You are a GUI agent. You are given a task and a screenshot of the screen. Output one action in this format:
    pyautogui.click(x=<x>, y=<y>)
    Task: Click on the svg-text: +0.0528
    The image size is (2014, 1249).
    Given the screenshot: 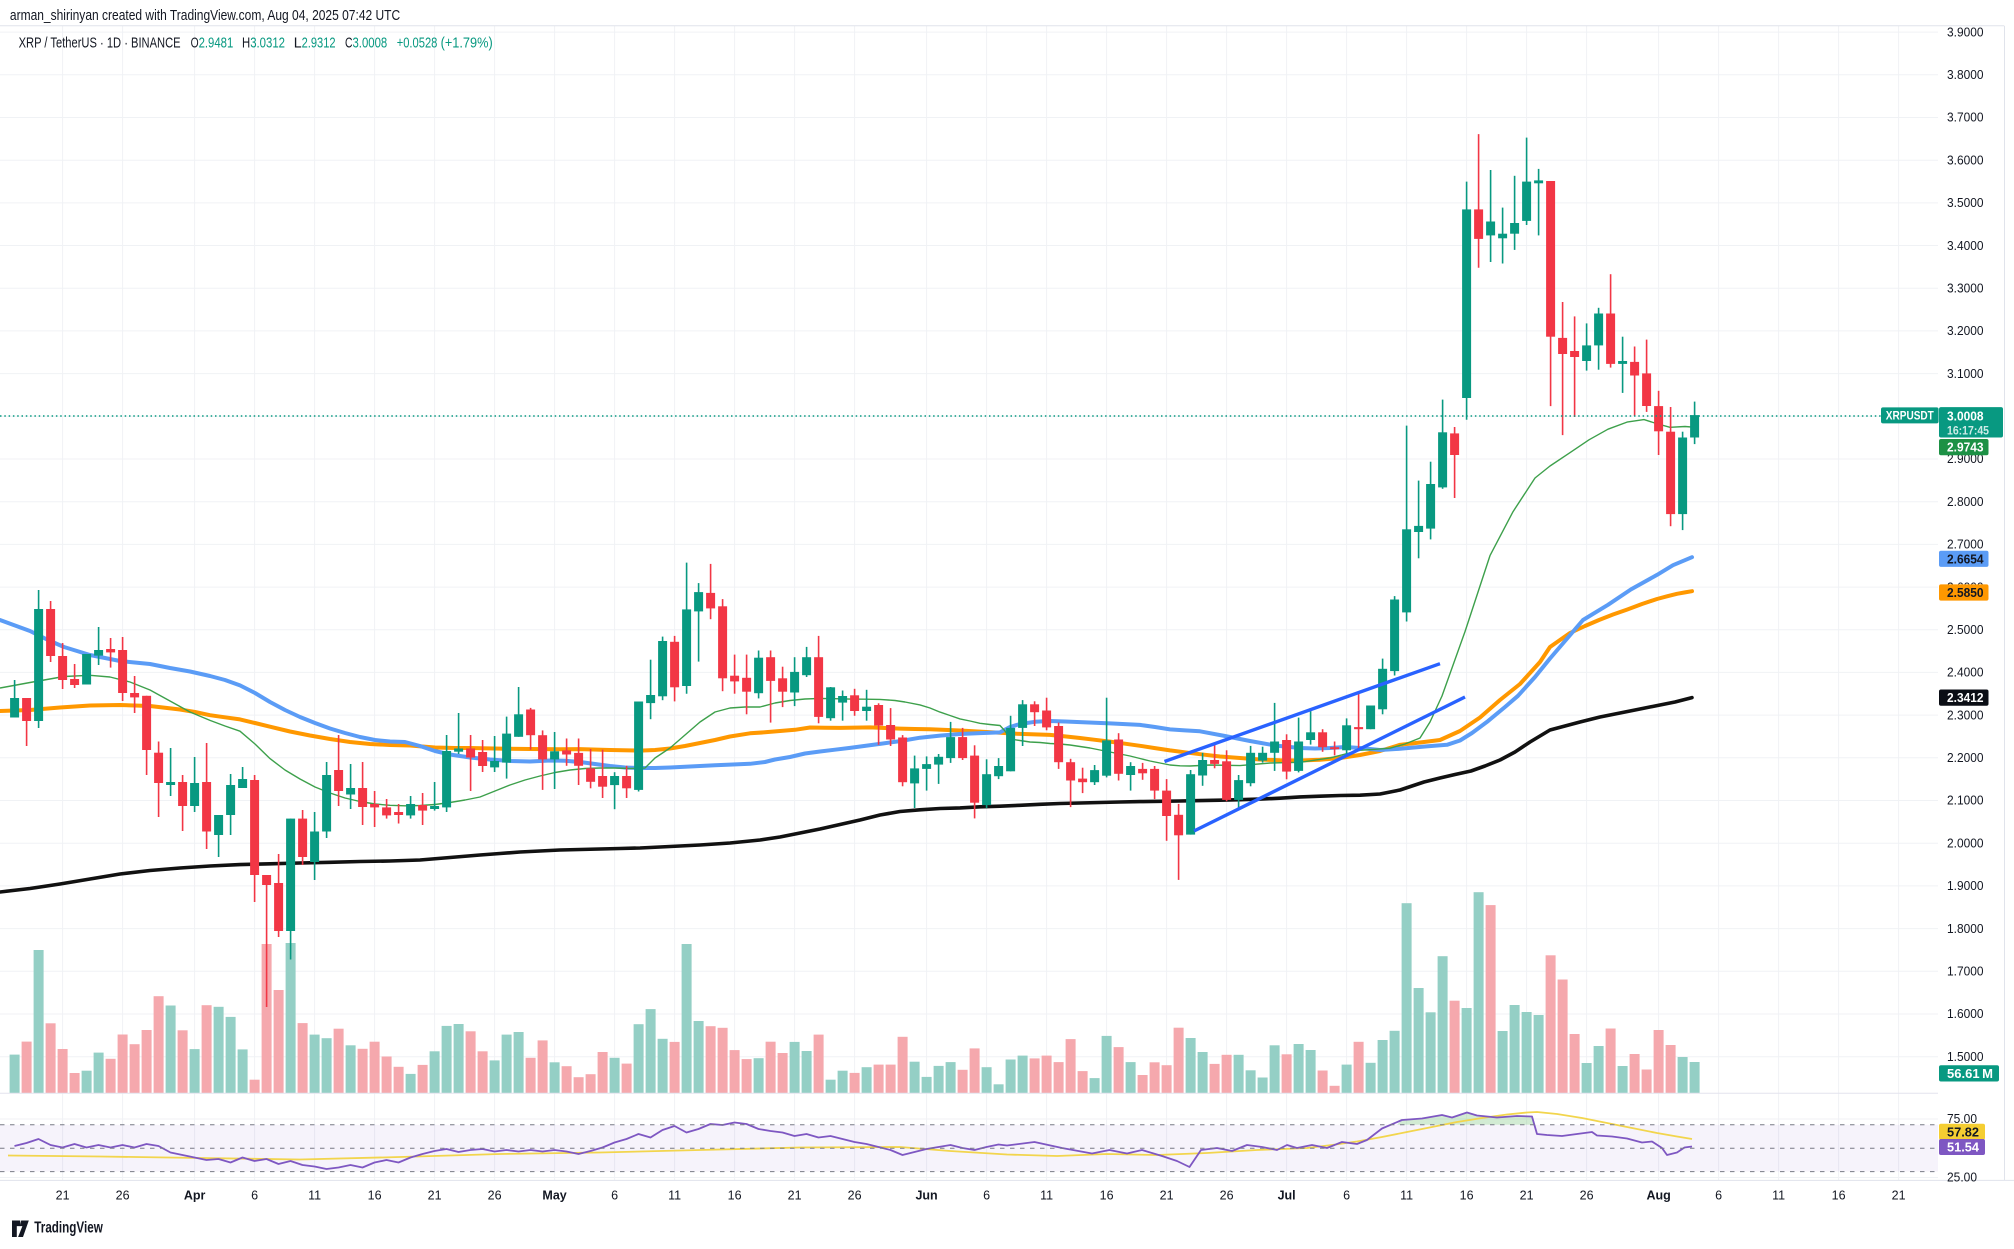 What is the action you would take?
    pyautogui.click(x=417, y=43)
    